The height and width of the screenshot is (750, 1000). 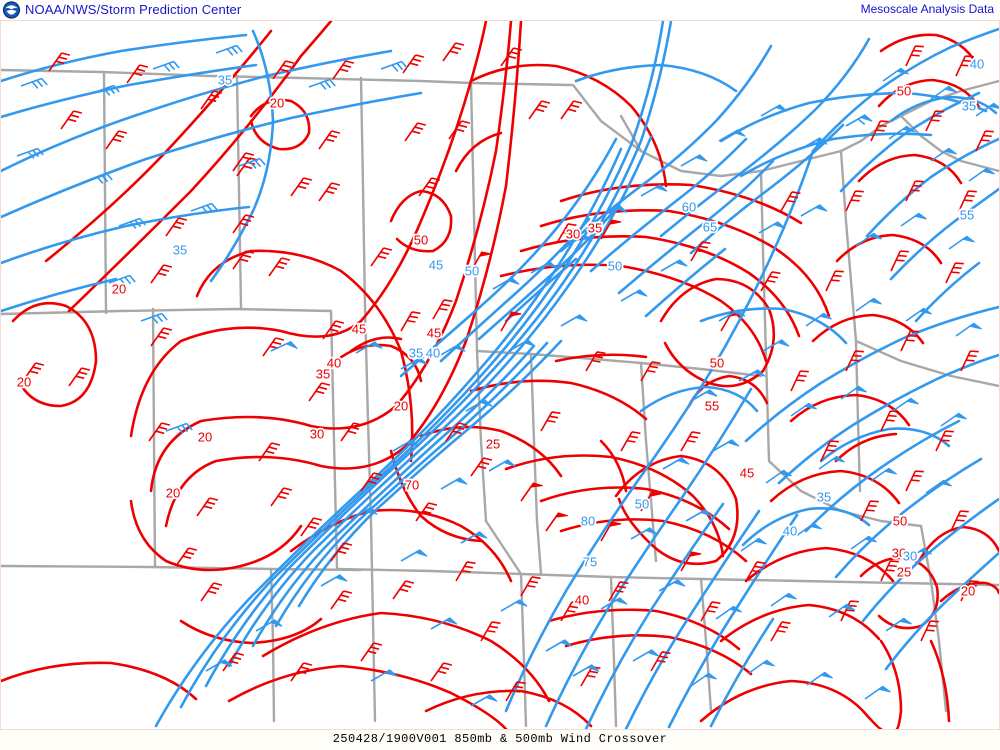 I want to click on svg-text: 80, so click(x=588, y=520).